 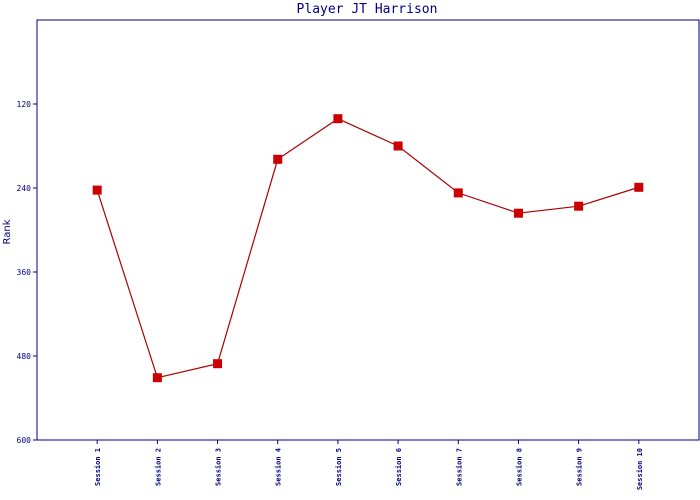 I want to click on chart-title: Player JT Harrison, so click(x=367, y=9).